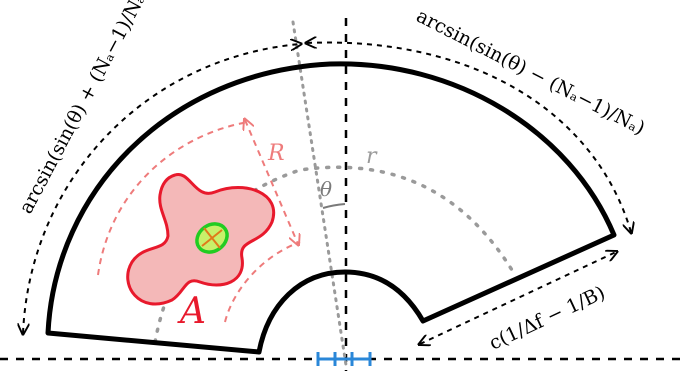  I want to click on baseline-marks, so click(344, 359).